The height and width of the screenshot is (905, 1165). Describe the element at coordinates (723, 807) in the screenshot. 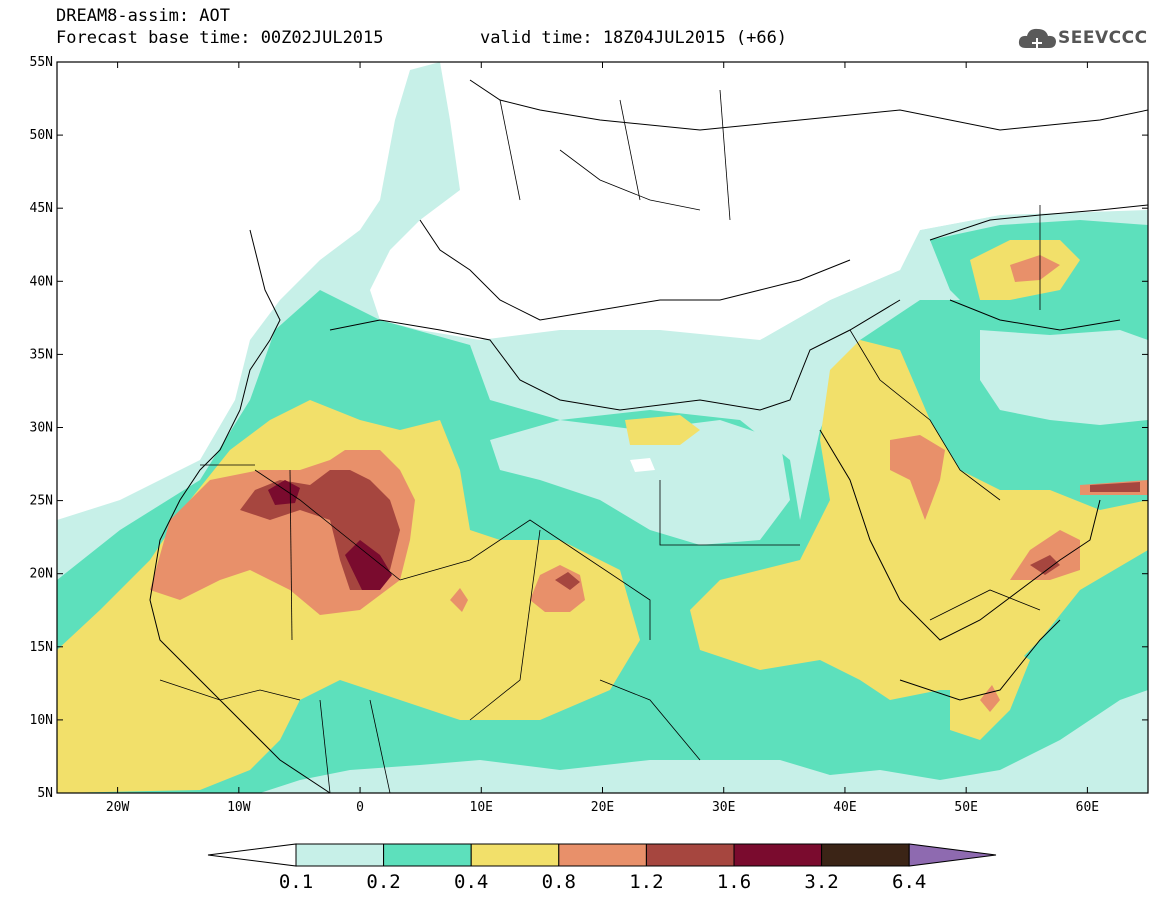

I see `lon-tick-label: 30E` at that location.